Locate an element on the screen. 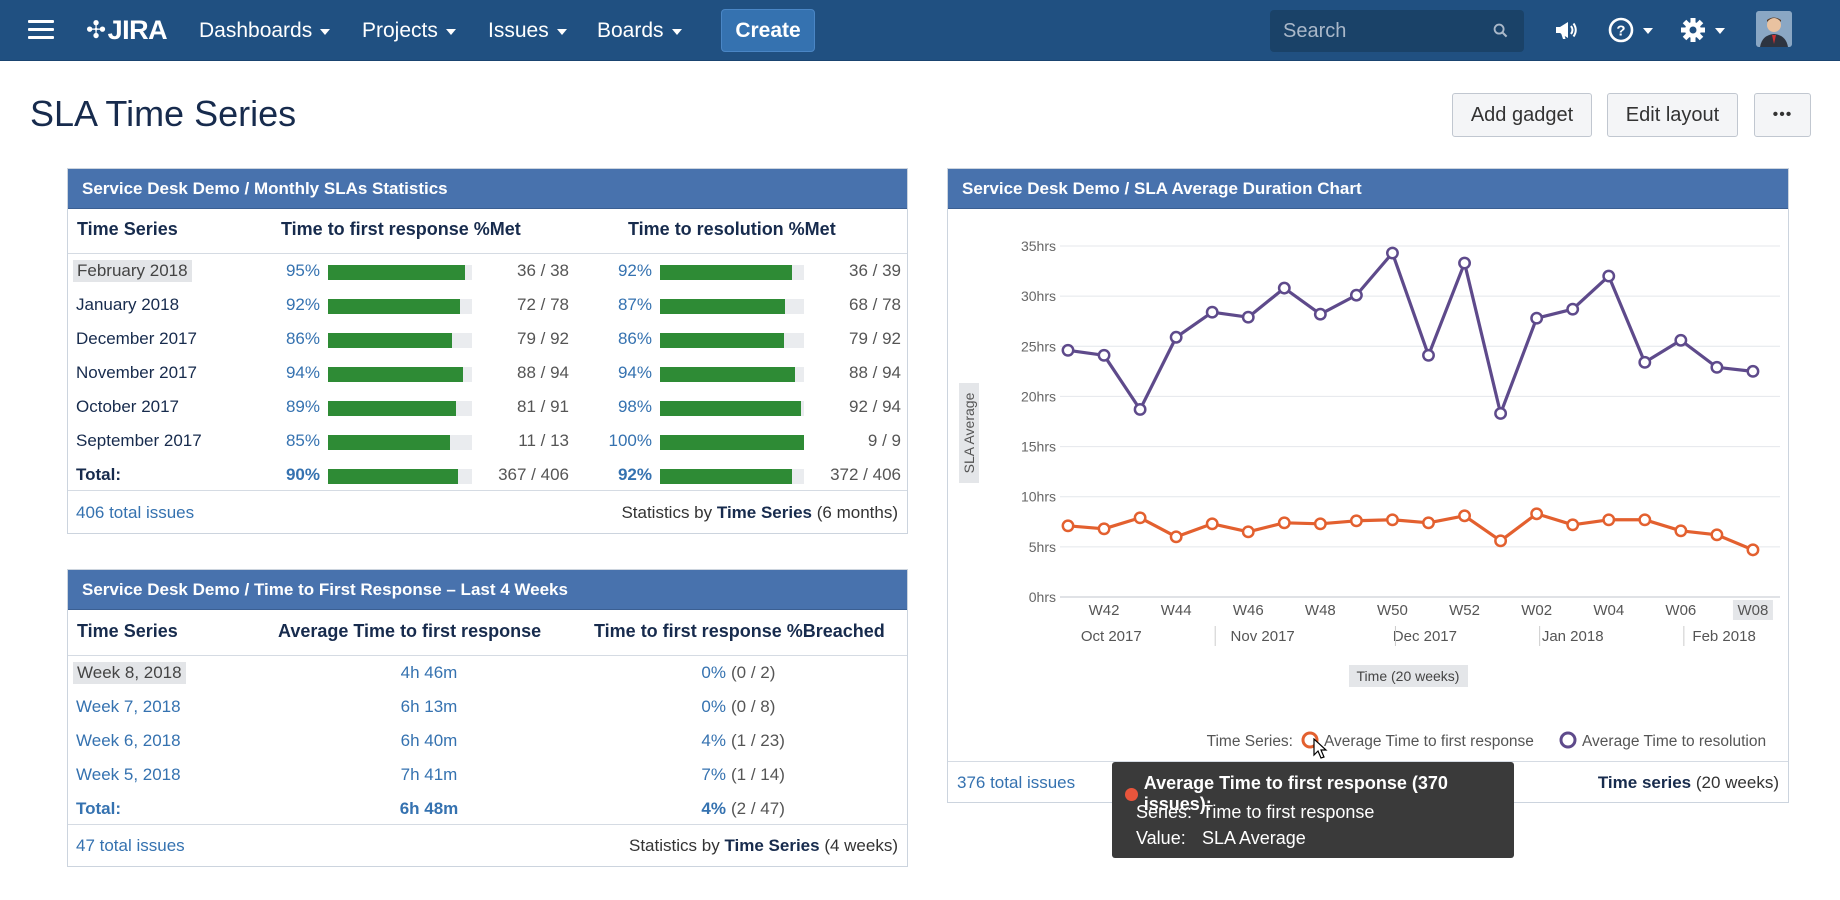 The height and width of the screenshot is (900, 1840). nav-dashboards: Dashboards is located at coordinates (265, 30).